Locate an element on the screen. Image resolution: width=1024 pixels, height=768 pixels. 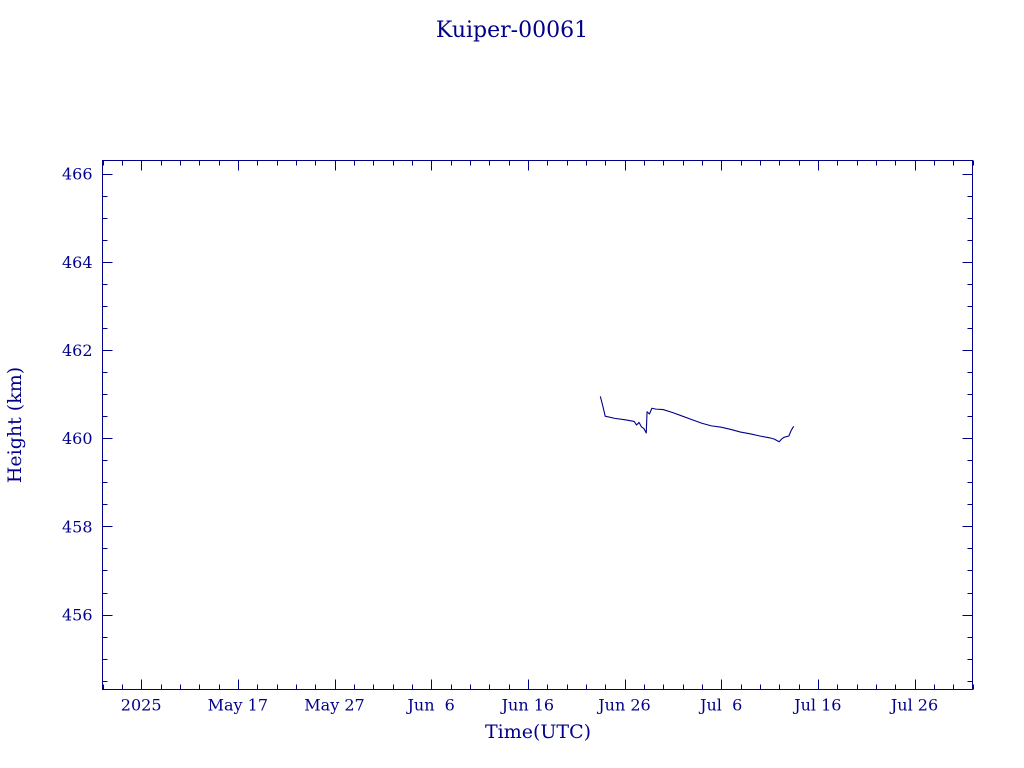
chart-title: Kuiper-00061 is located at coordinates (512, 30).